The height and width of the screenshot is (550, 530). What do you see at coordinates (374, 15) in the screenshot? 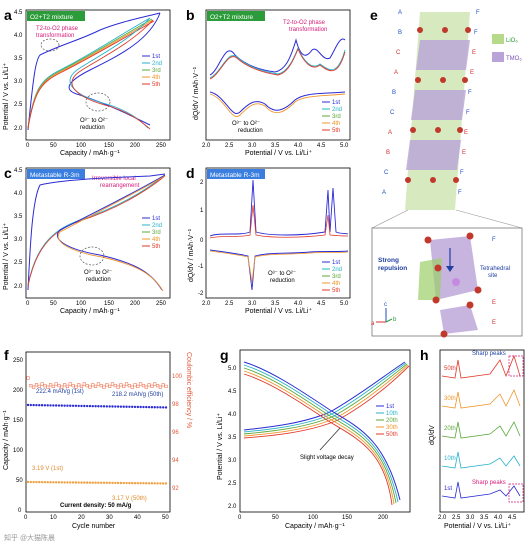
I see `panel-letter-e: e` at bounding box center [374, 15].